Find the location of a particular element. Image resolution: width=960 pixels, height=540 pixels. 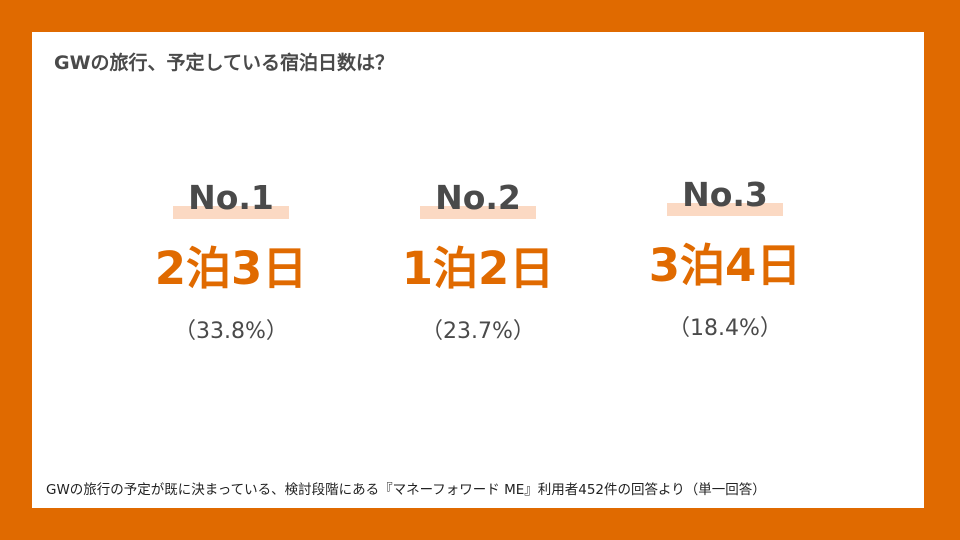

percent-value: （33.8%） is located at coordinates (231, 331).